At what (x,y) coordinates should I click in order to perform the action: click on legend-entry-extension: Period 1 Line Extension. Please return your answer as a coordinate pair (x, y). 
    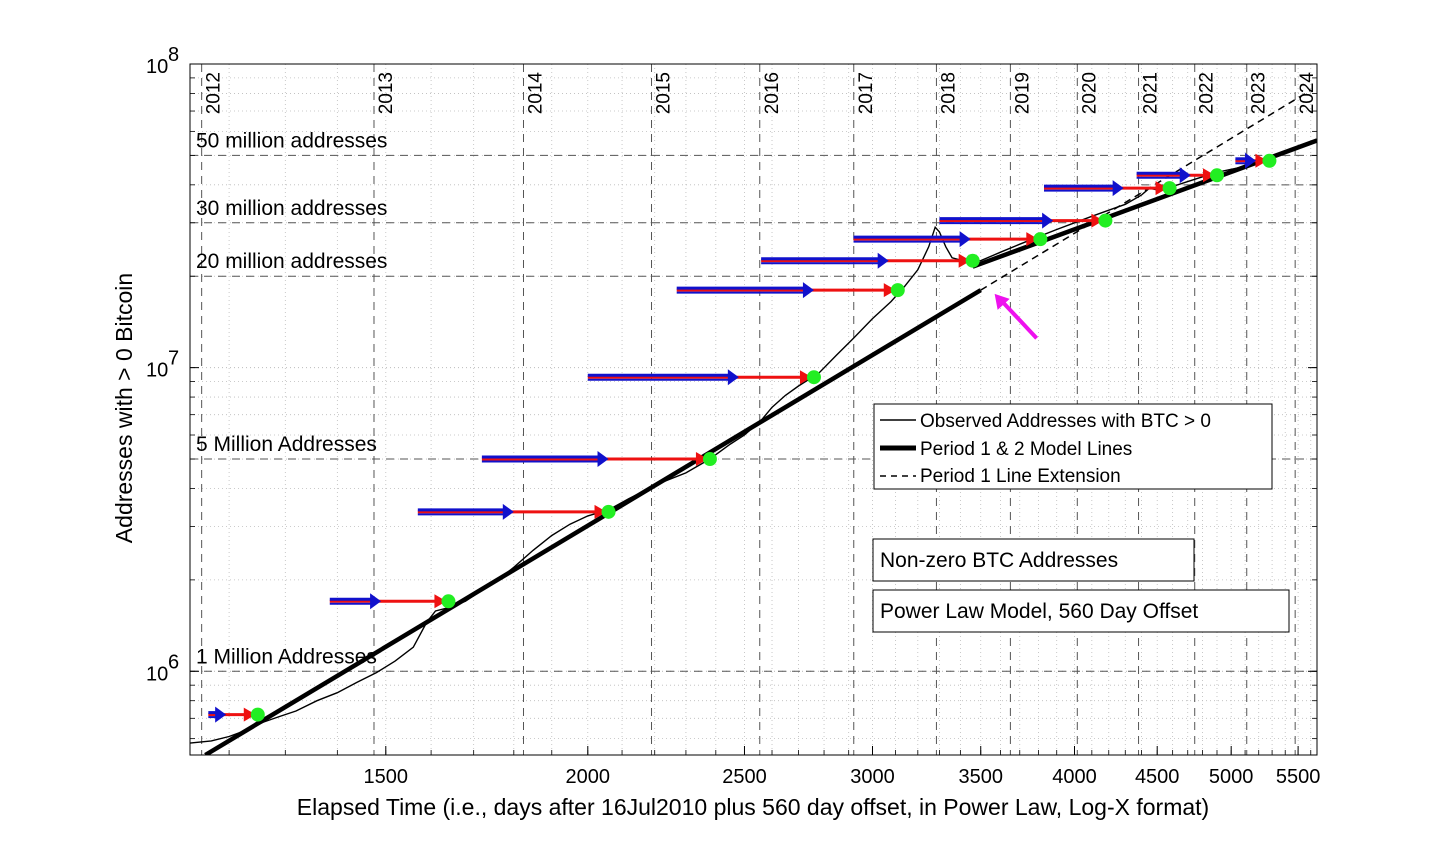
    Looking at the image, I should click on (1020, 476).